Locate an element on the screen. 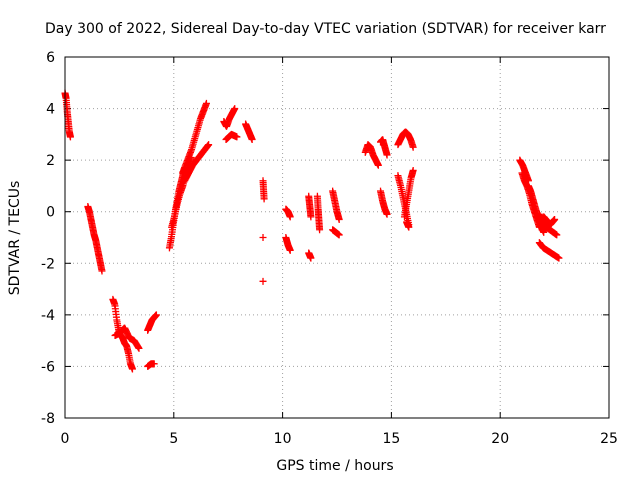  x-tick-label: 0 is located at coordinates (65, 439).